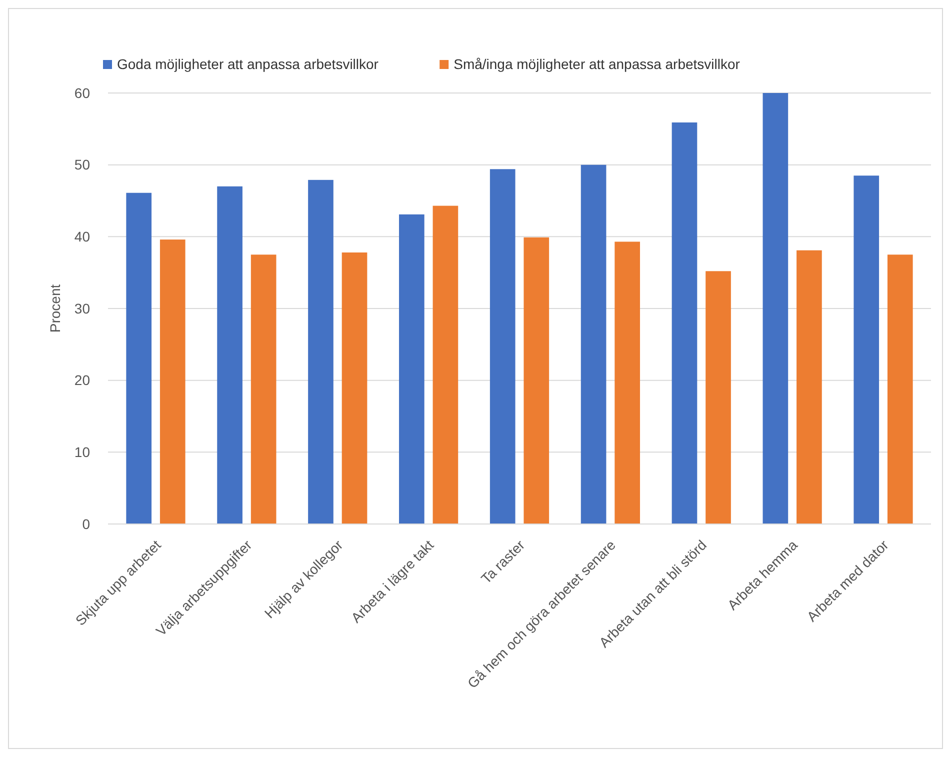  What do you see at coordinates (82, 164) in the screenshot?
I see `y-tick-label: 50` at bounding box center [82, 164].